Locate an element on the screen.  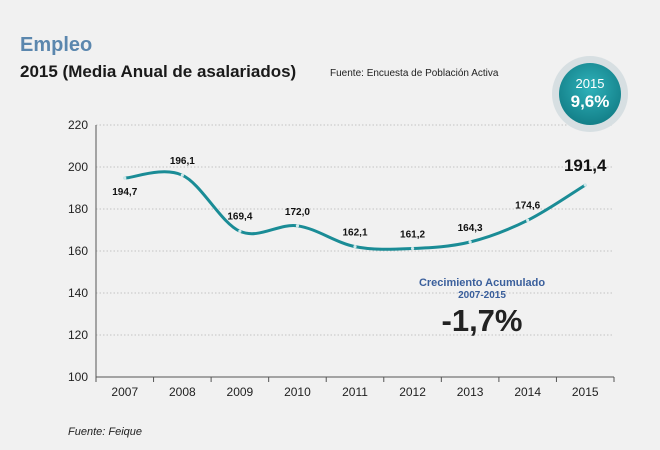
data-label: 169,4 is located at coordinates (239, 216).